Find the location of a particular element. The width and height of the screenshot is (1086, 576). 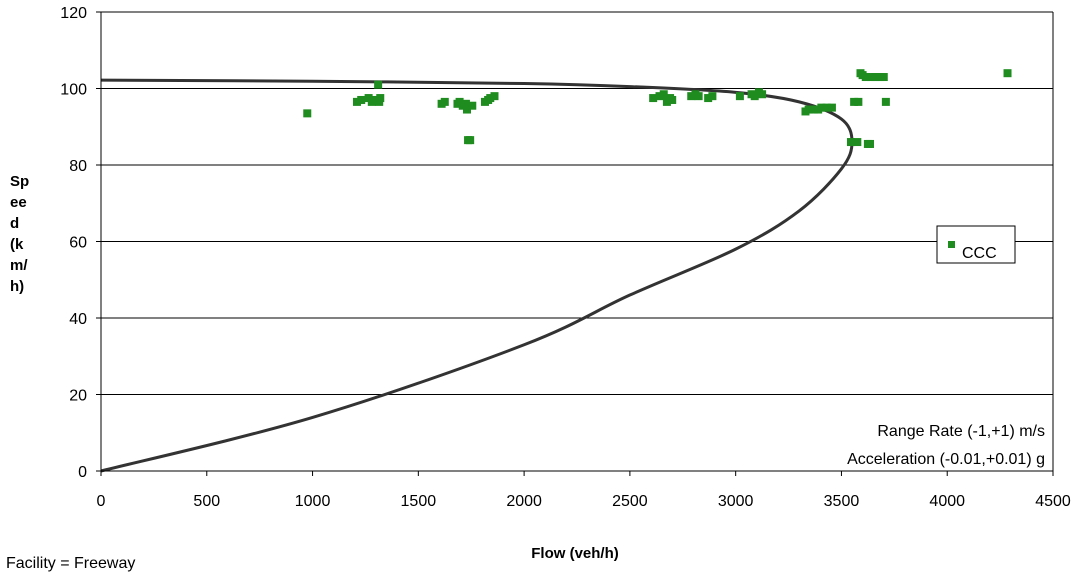

y-tick-label: 60 is located at coordinates (78, 243).